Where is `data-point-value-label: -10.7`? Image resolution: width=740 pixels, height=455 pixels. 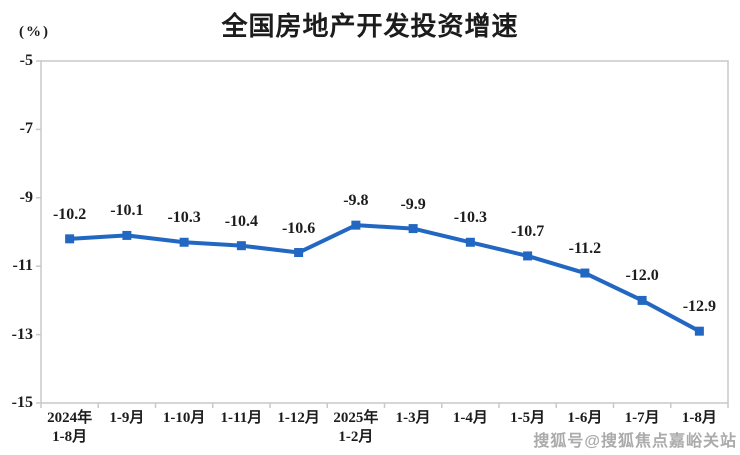 data-point-value-label: -10.7 is located at coordinates (527, 231).